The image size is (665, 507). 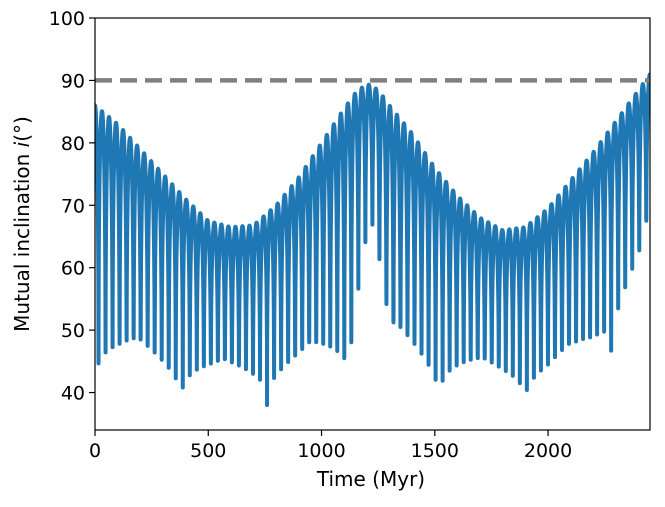 I want to click on y-tick-label: 70, so click(x=73, y=206).